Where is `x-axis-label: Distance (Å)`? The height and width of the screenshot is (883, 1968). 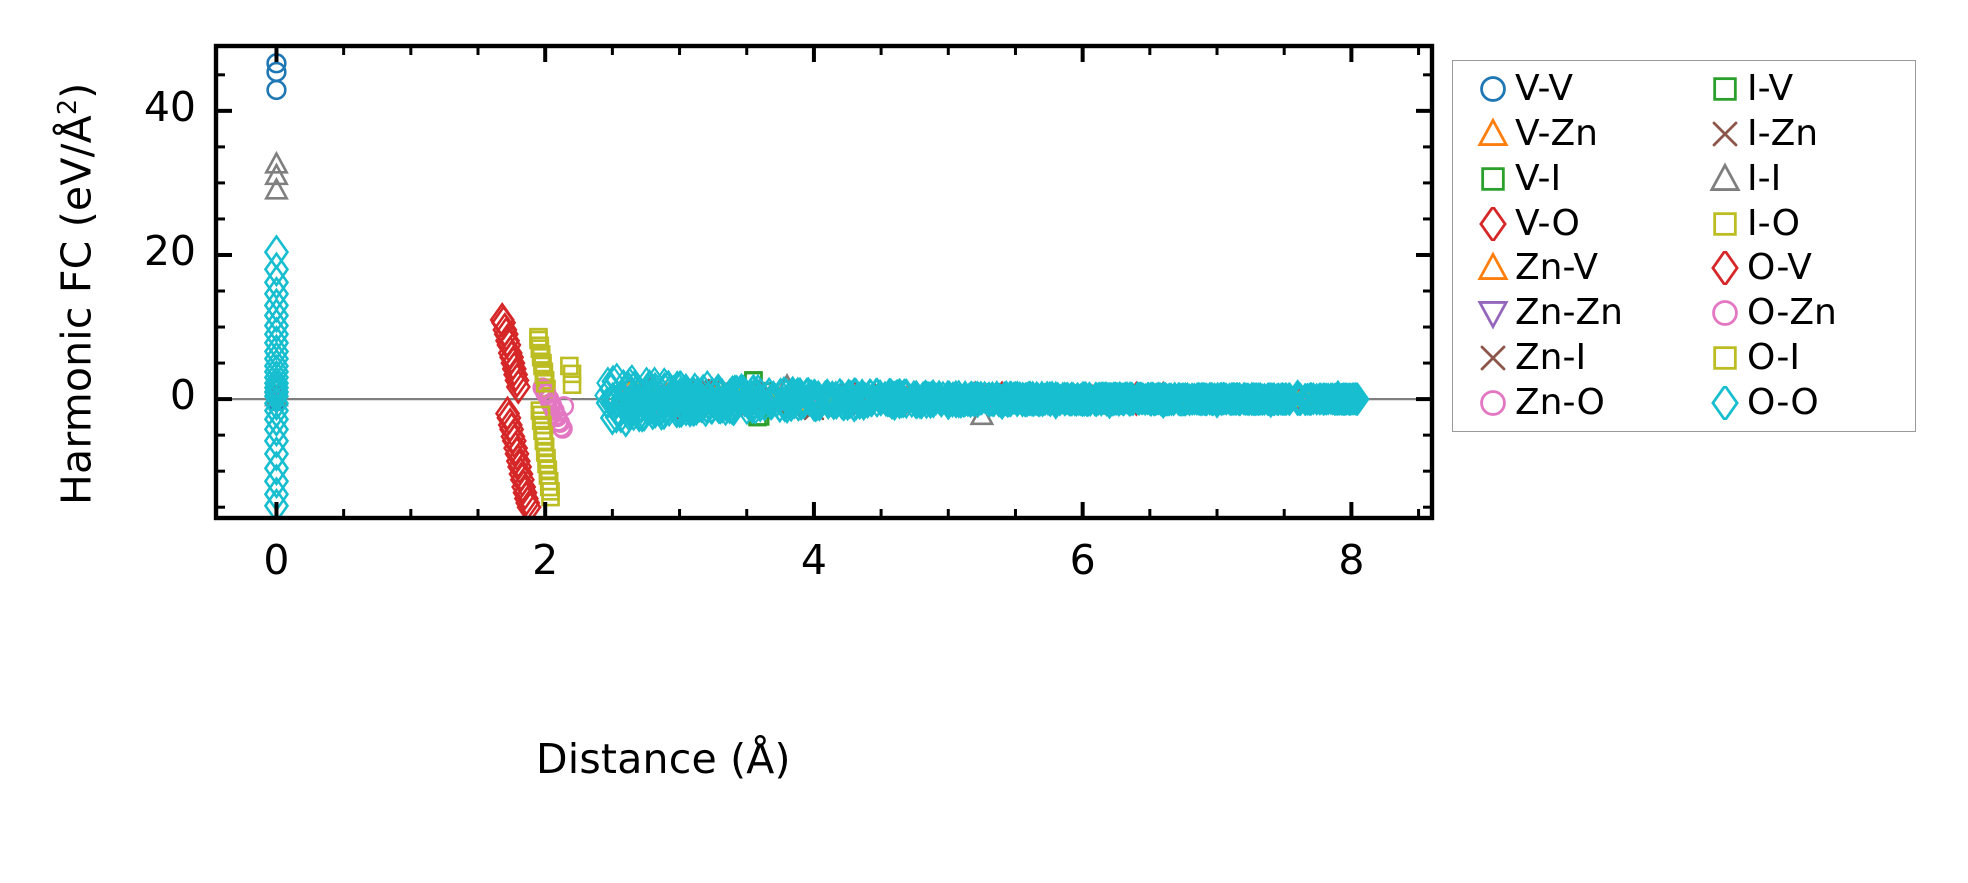 x-axis-label: Distance (Å) is located at coordinates (663, 759).